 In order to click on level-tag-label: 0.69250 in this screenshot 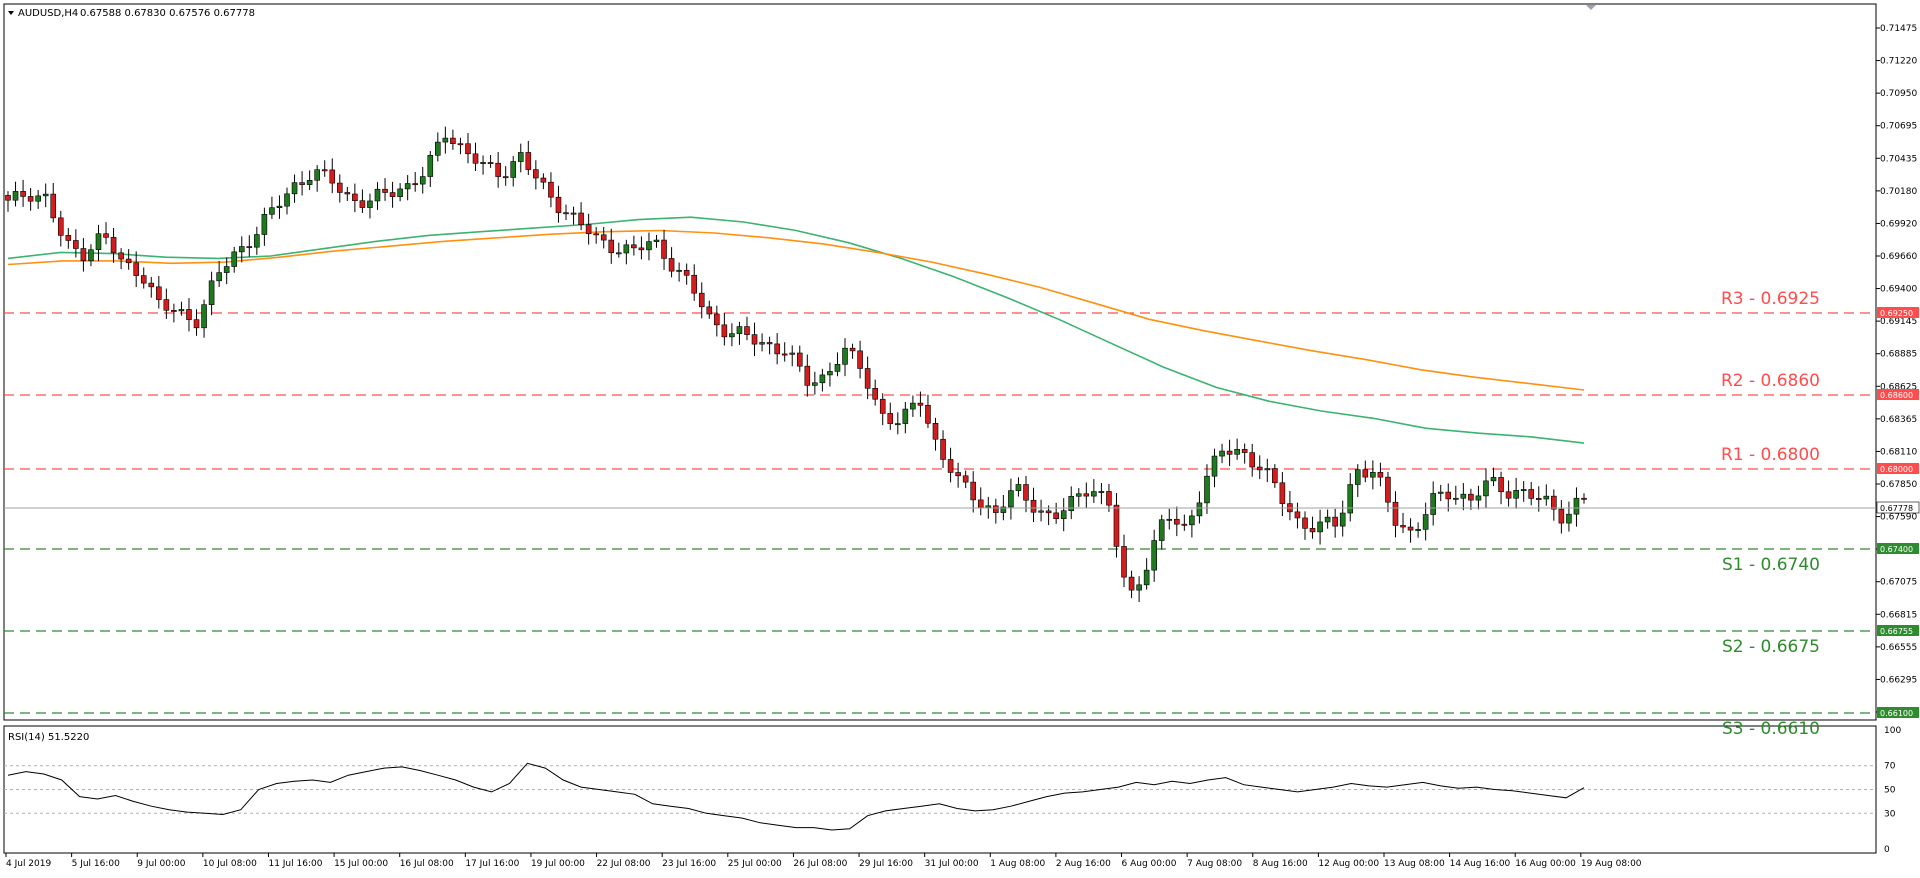, I will do `click(1896, 313)`.